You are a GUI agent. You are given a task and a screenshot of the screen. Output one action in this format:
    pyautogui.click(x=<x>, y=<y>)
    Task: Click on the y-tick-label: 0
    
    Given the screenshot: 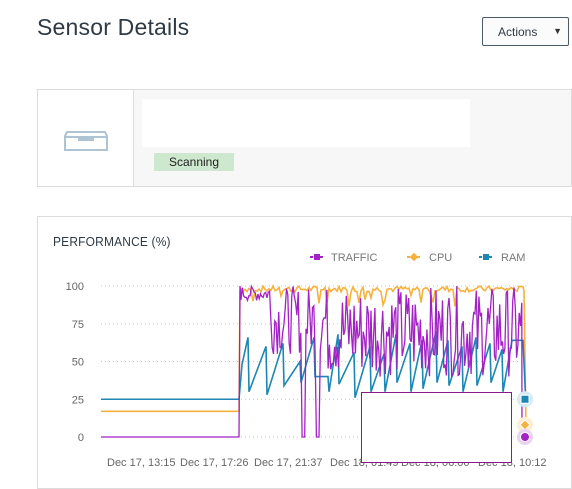 What is the action you would take?
    pyautogui.click(x=81, y=438)
    